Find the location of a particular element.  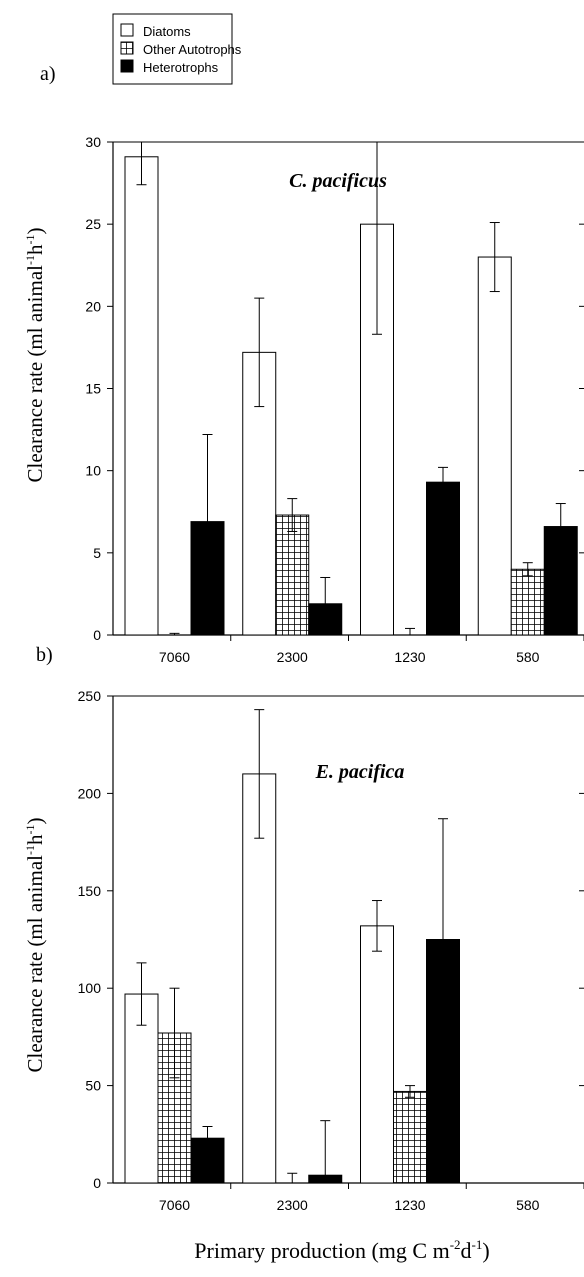

panel-a-x-tick-label: 7060 is located at coordinates (174, 657).